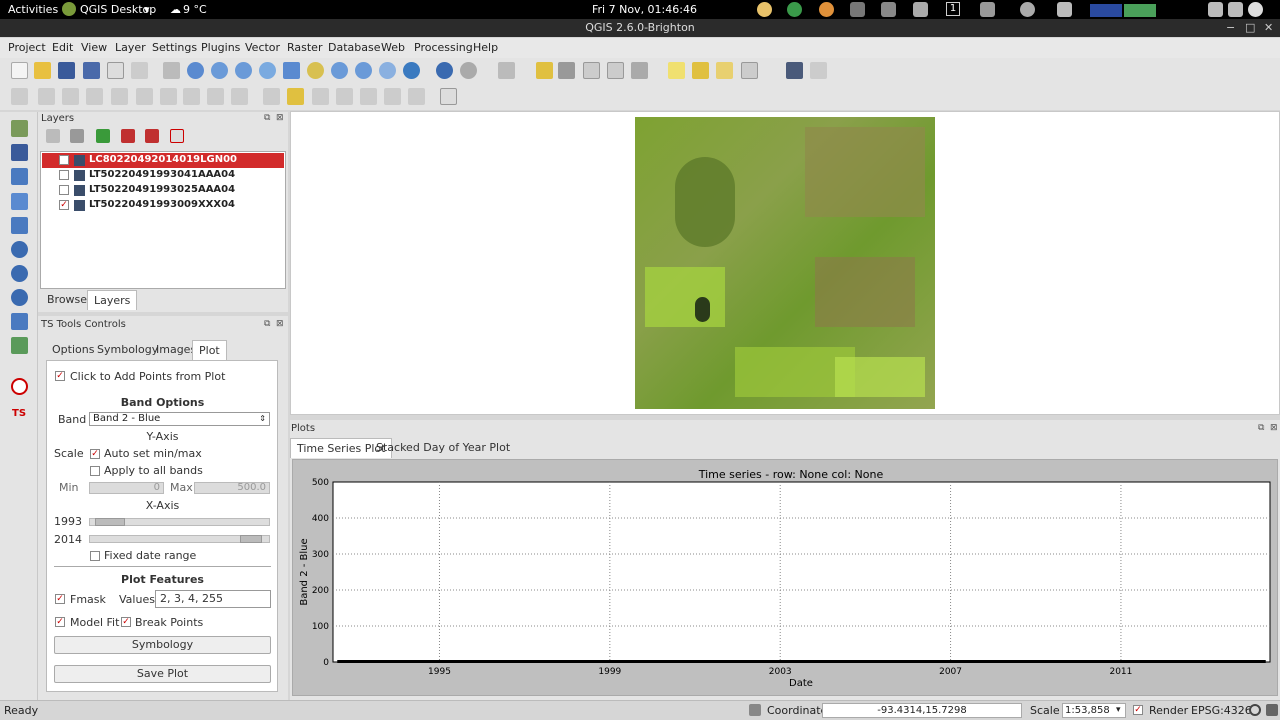 This screenshot has width=1280, height=720. I want to click on layer-item: LT50220491993041AAA04, so click(163, 175).